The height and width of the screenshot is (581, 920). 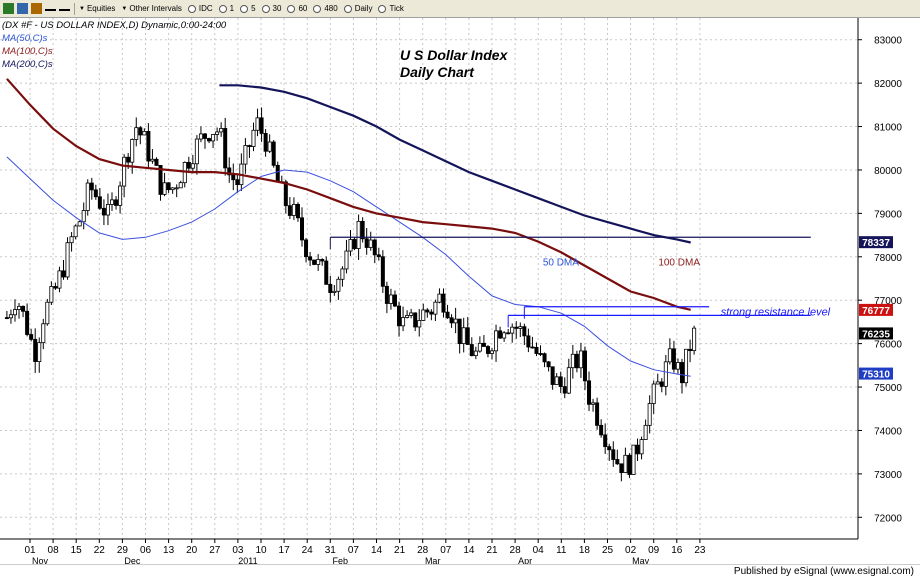 I want to click on grid-icon, so click(x=22, y=8).